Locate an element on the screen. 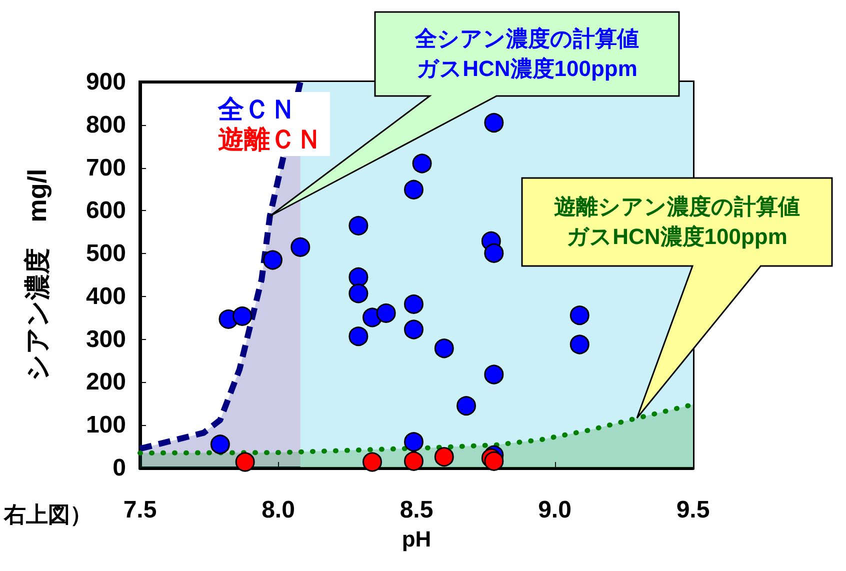 Image resolution: width=846 pixels, height=571 pixels. text: 全ＣＮ is located at coordinates (256, 109).